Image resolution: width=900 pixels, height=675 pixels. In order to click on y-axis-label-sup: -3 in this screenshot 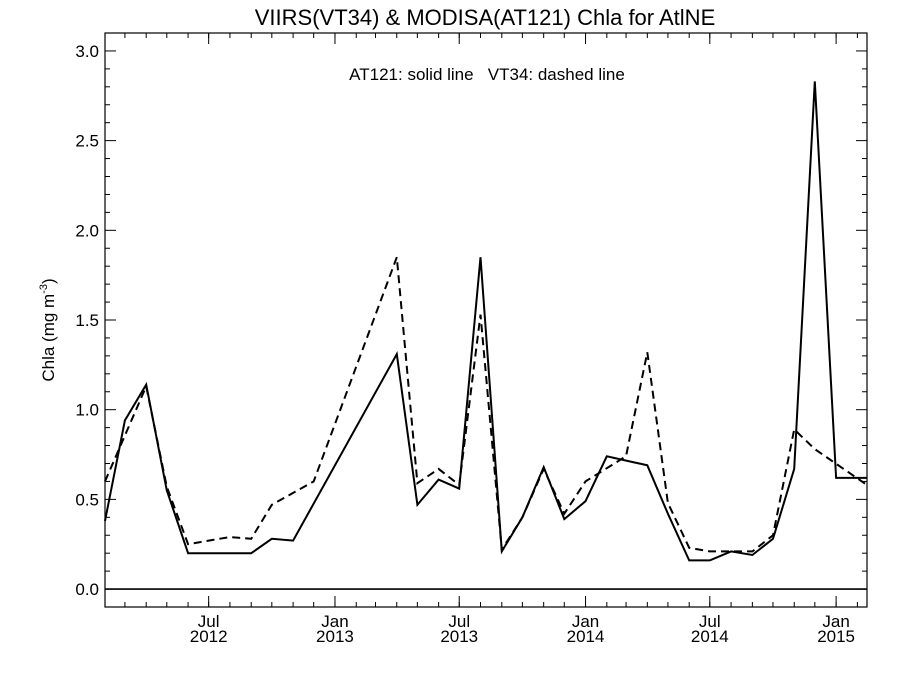, I will do `click(44, 289)`.